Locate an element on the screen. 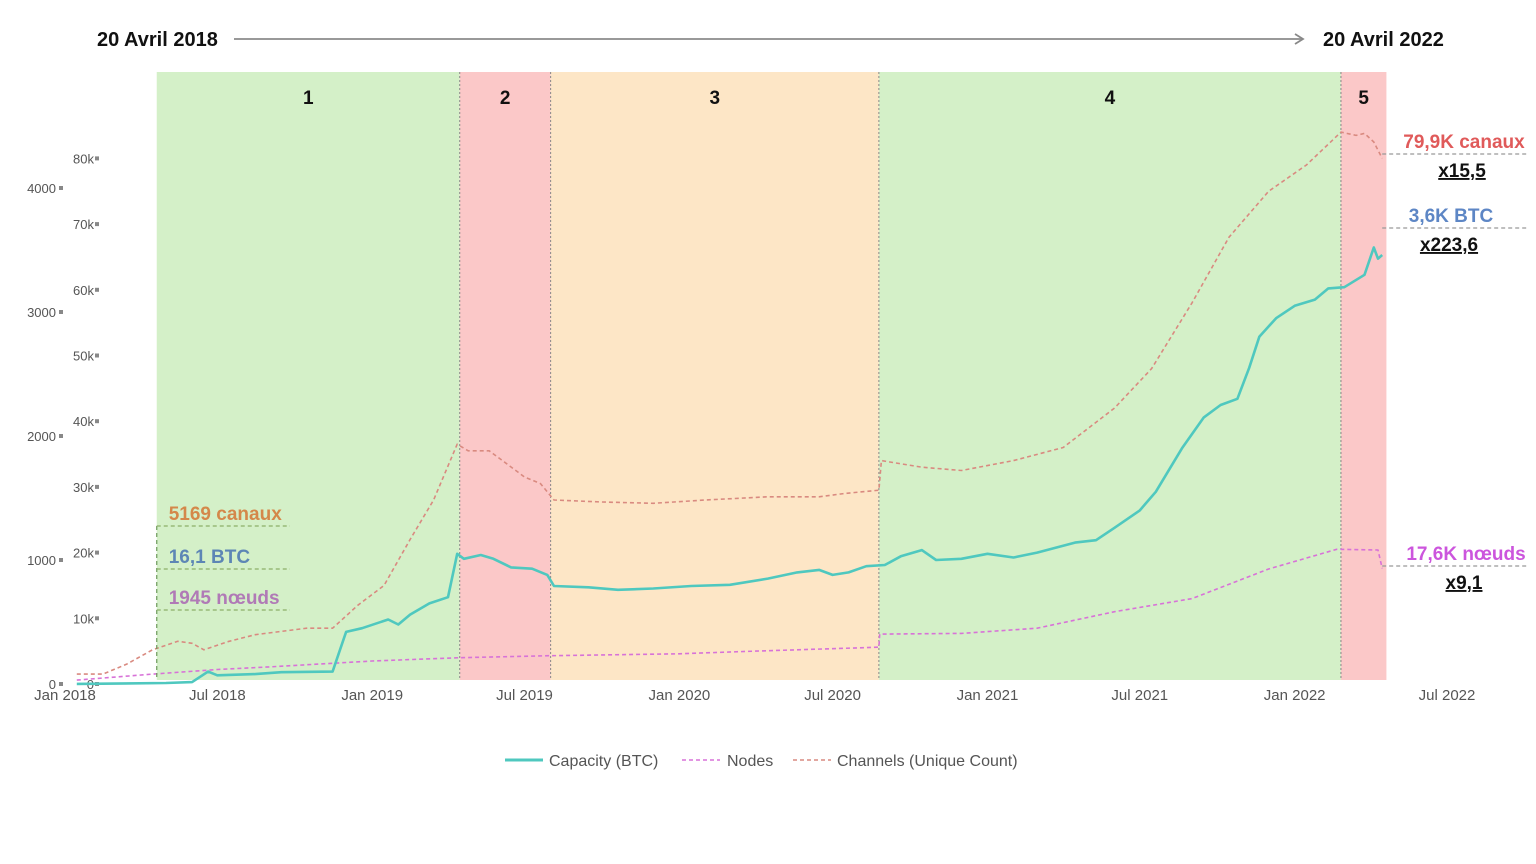 The height and width of the screenshot is (864, 1536). x-axis-tick-label: Jul 2018 is located at coordinates (217, 695).